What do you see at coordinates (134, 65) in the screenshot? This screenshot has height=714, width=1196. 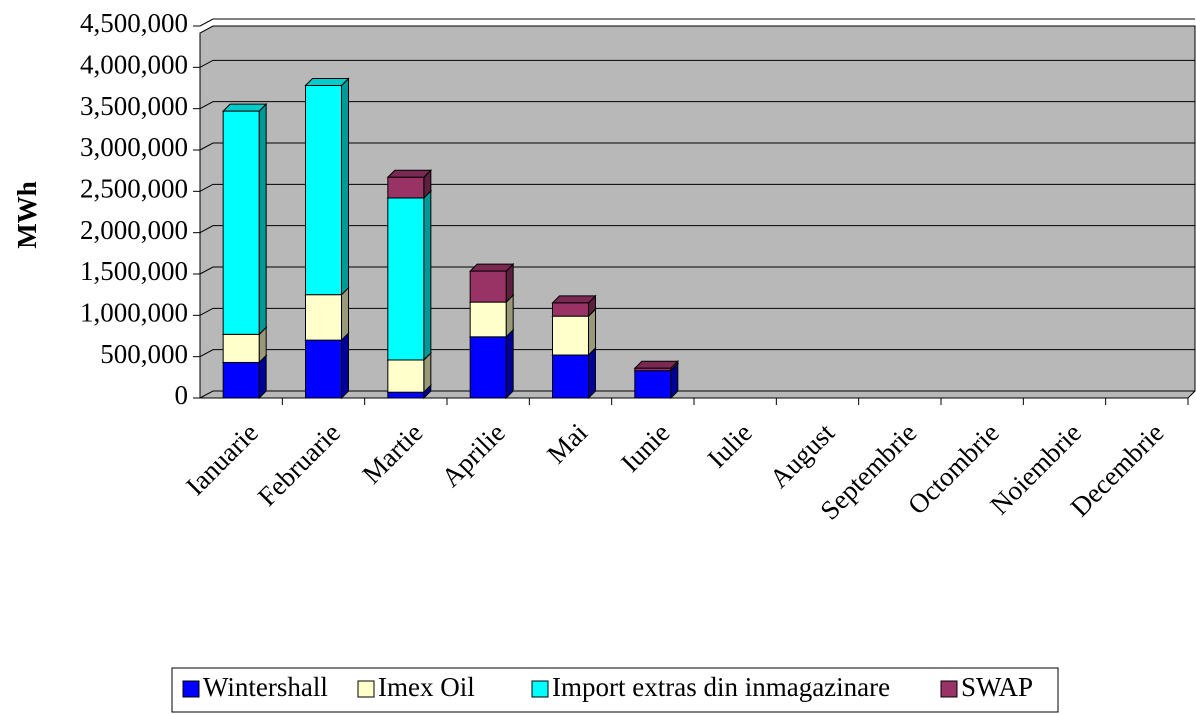 I see `y-tick-label: 4,000,000` at bounding box center [134, 65].